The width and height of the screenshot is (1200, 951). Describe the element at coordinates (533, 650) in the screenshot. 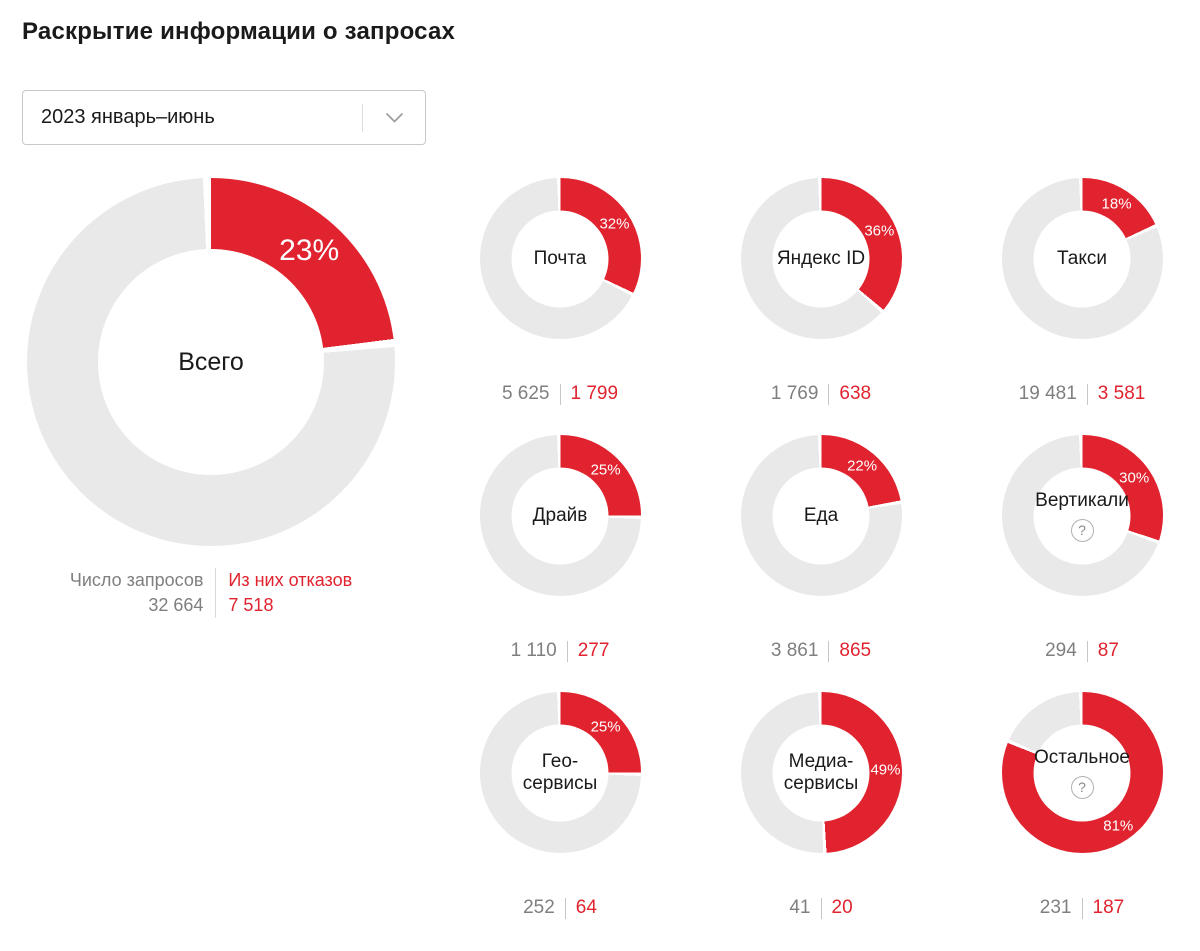

I see `requests-count: 1 110` at that location.